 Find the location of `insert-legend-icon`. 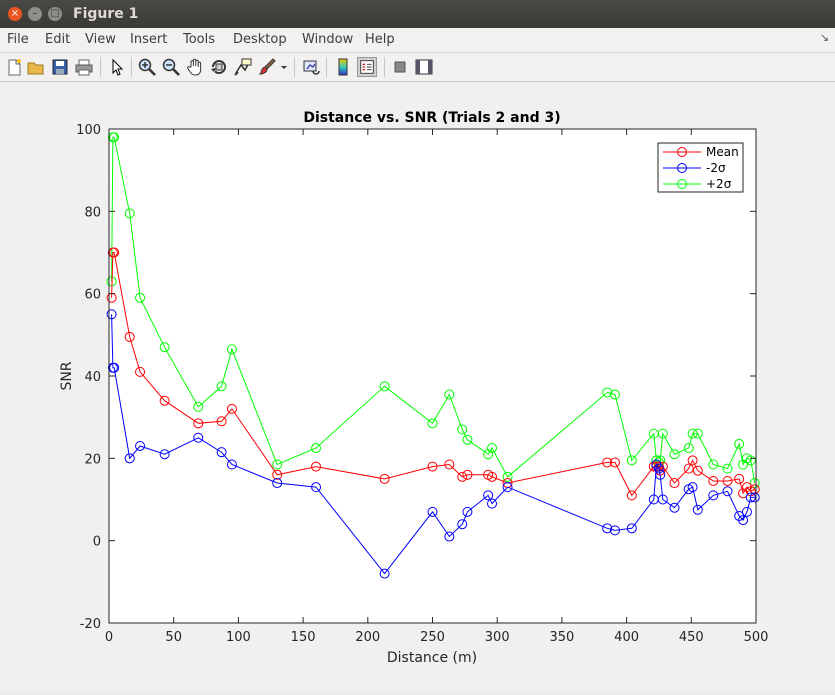

insert-legend-icon is located at coordinates (367, 67).